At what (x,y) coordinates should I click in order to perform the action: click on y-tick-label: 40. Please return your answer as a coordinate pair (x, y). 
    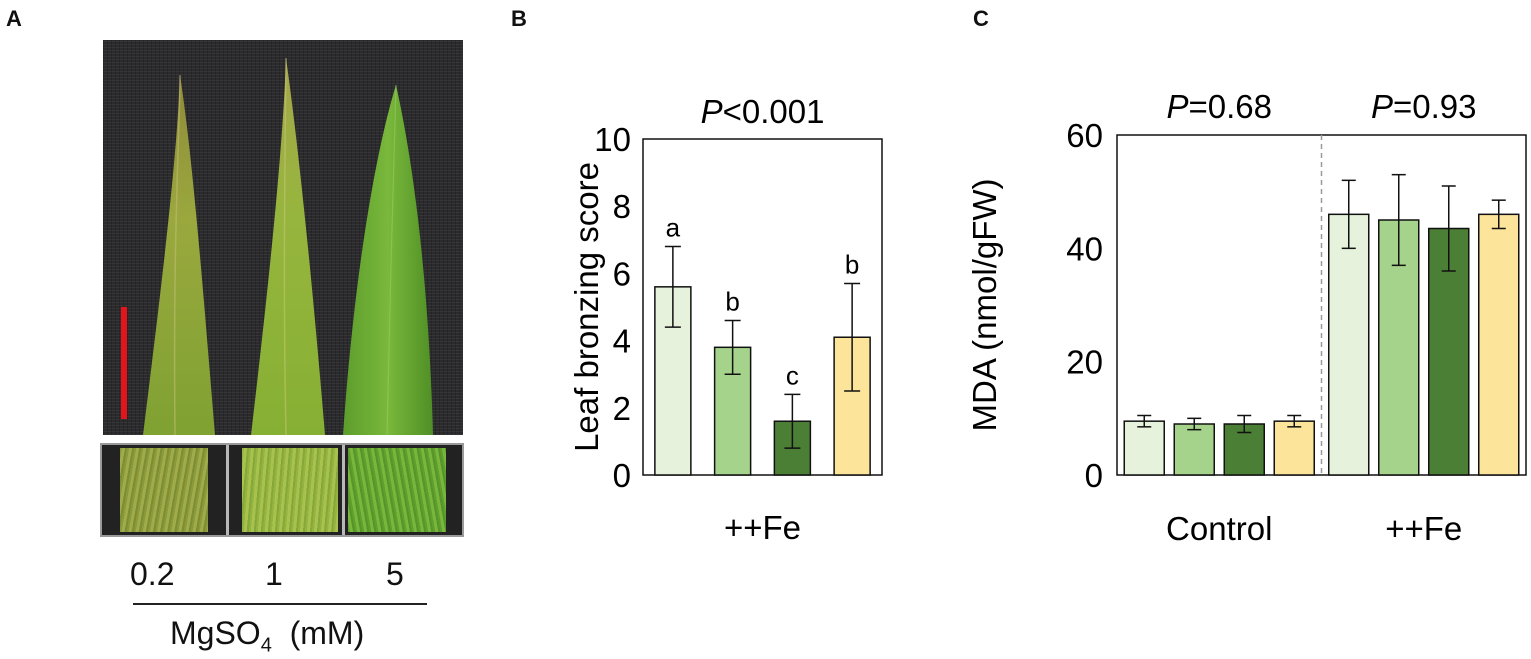
    Looking at the image, I should click on (1084, 248).